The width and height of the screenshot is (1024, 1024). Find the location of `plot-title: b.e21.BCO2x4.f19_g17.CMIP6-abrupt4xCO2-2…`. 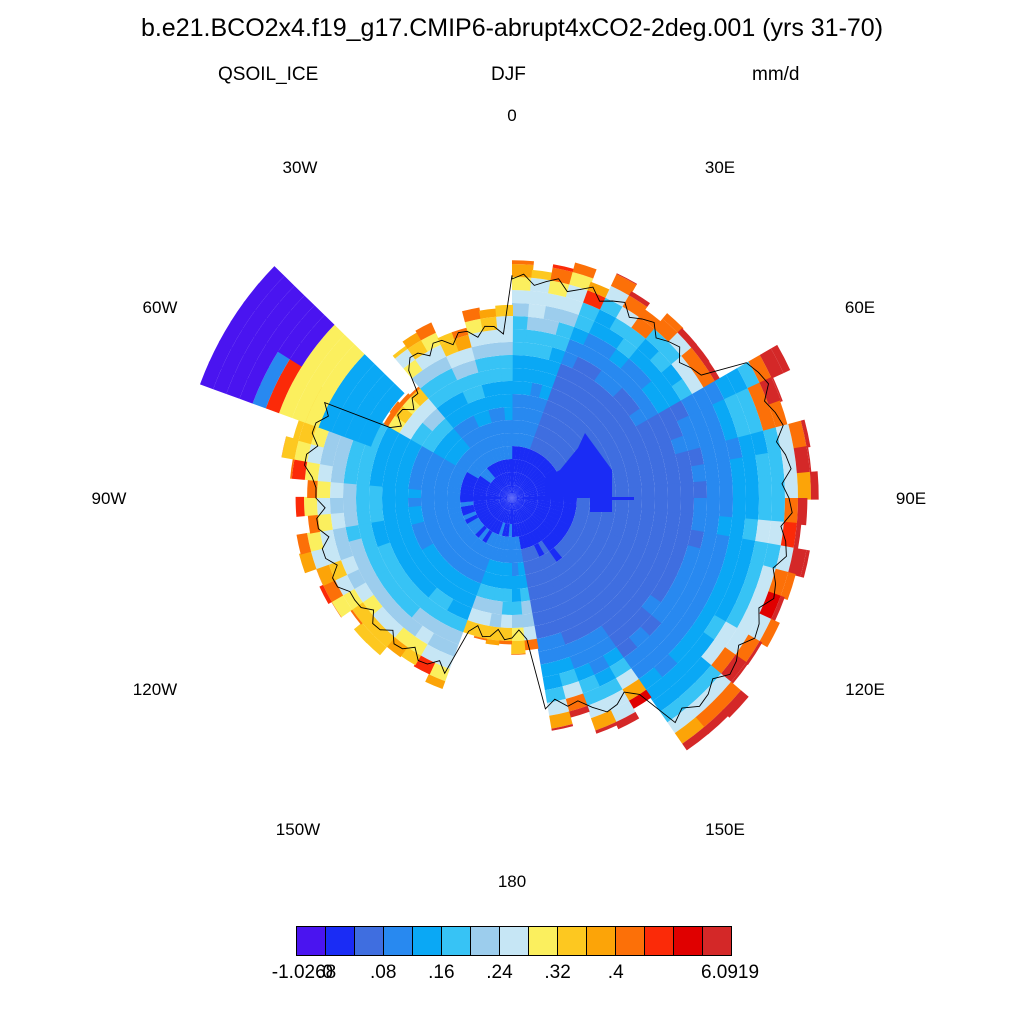

plot-title: b.e21.BCO2x4.f19_g17.CMIP6-abrupt4xCO2-2… is located at coordinates (512, 28).